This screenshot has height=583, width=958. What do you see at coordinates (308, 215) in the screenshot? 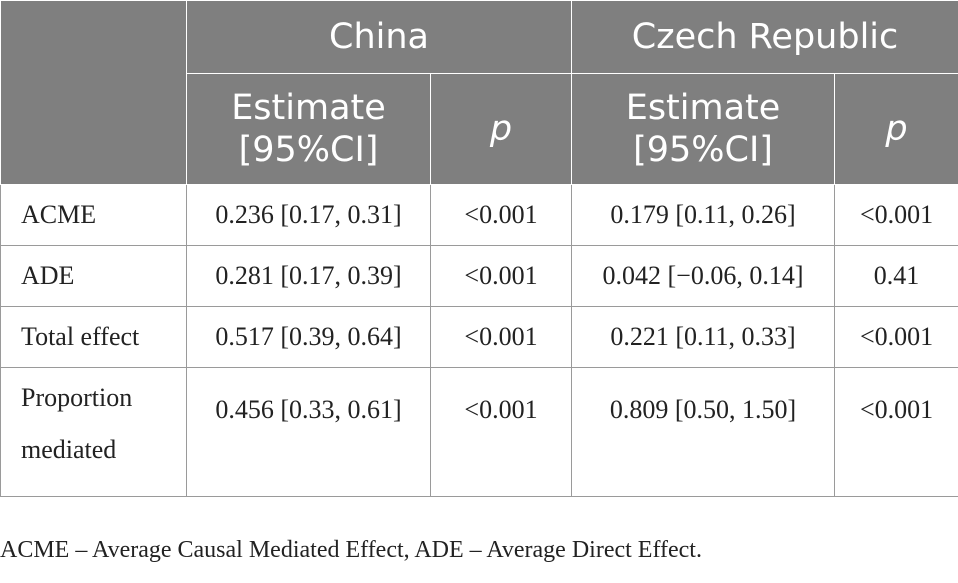
I see `china-estimate-cell: 0.236 [0.17, 0.31]` at bounding box center [308, 215].